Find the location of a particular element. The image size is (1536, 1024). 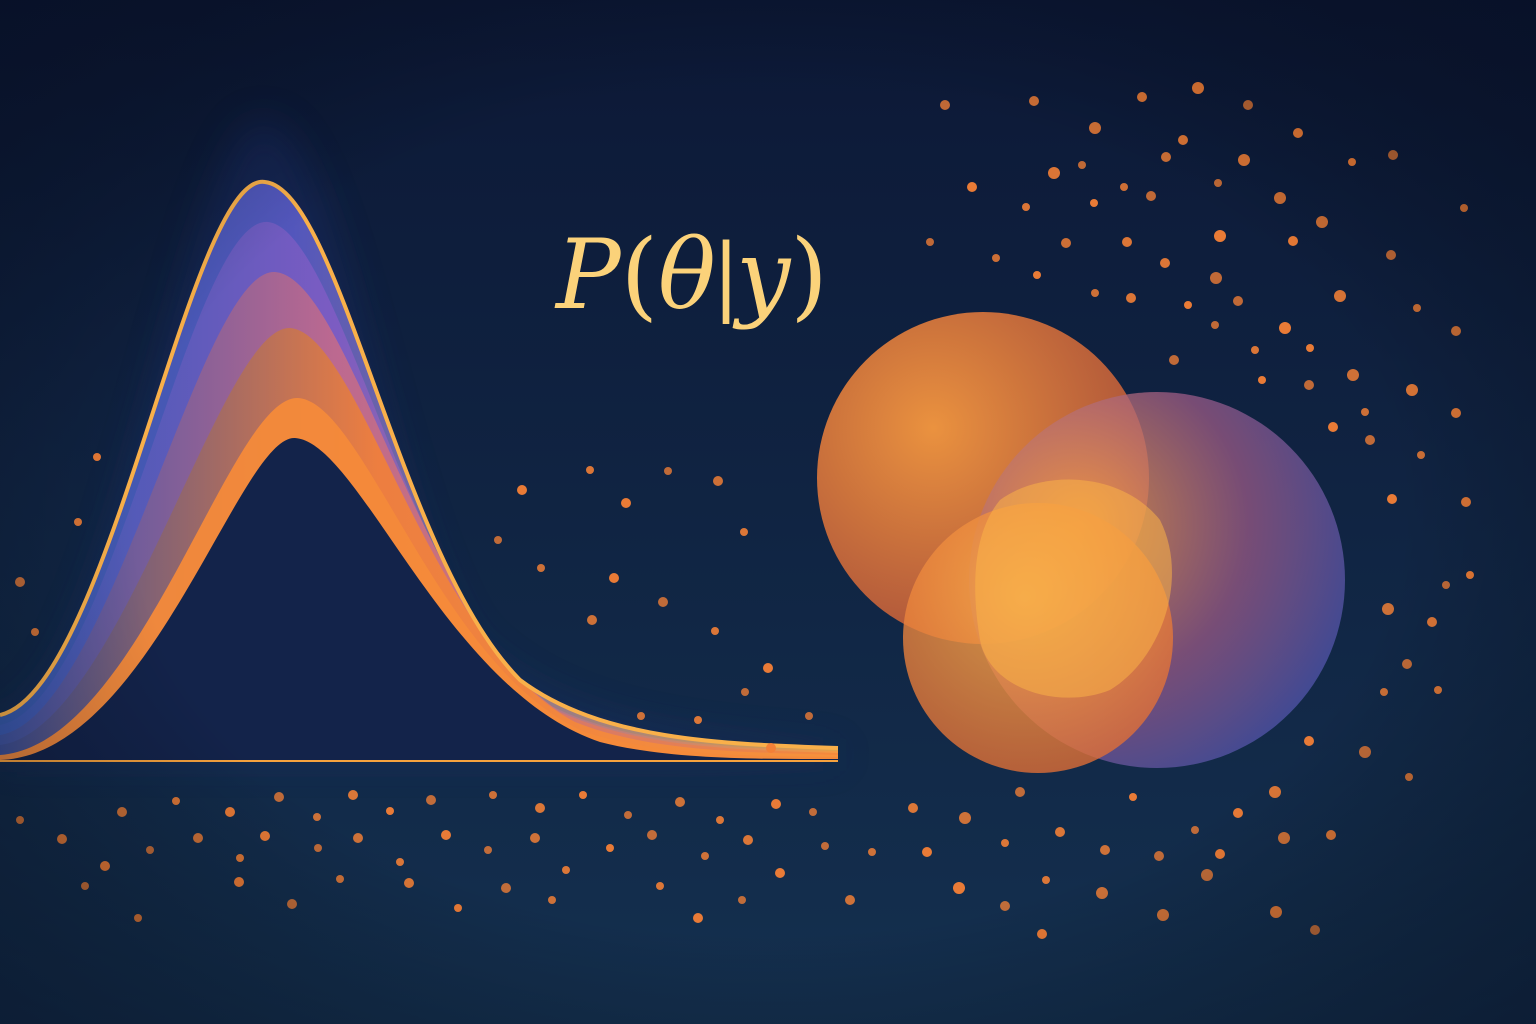

formula-parameter: θ is located at coordinates (687, 275).